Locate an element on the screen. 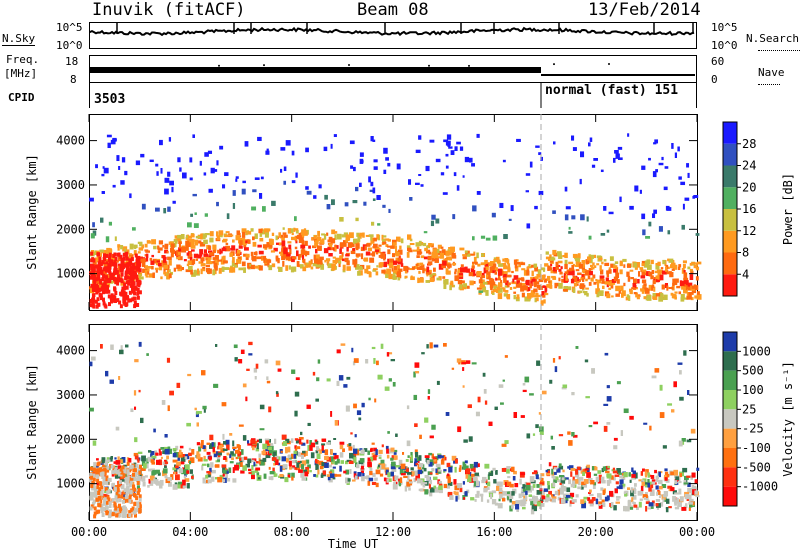 This screenshot has height=554, width=800. x-tick-label: 08:00 is located at coordinates (292, 532).